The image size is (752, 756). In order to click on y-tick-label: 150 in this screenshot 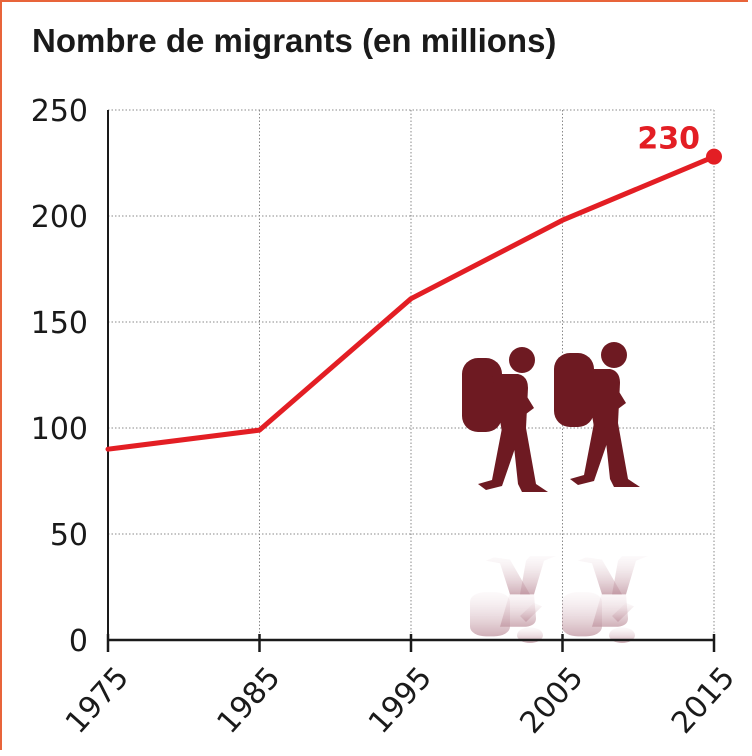, I will do `click(59, 323)`.